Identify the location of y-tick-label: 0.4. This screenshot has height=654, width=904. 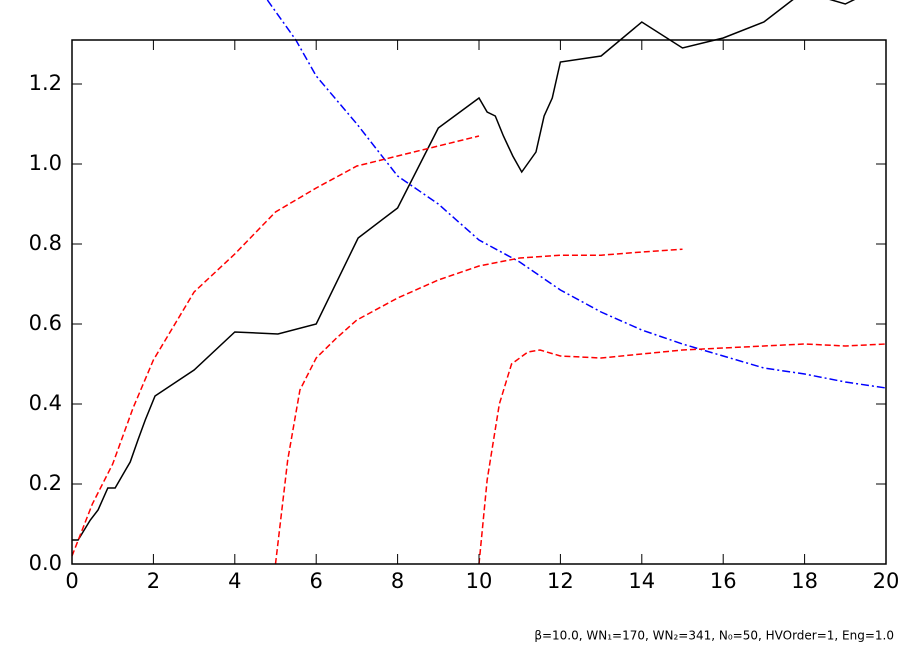
(45, 403).